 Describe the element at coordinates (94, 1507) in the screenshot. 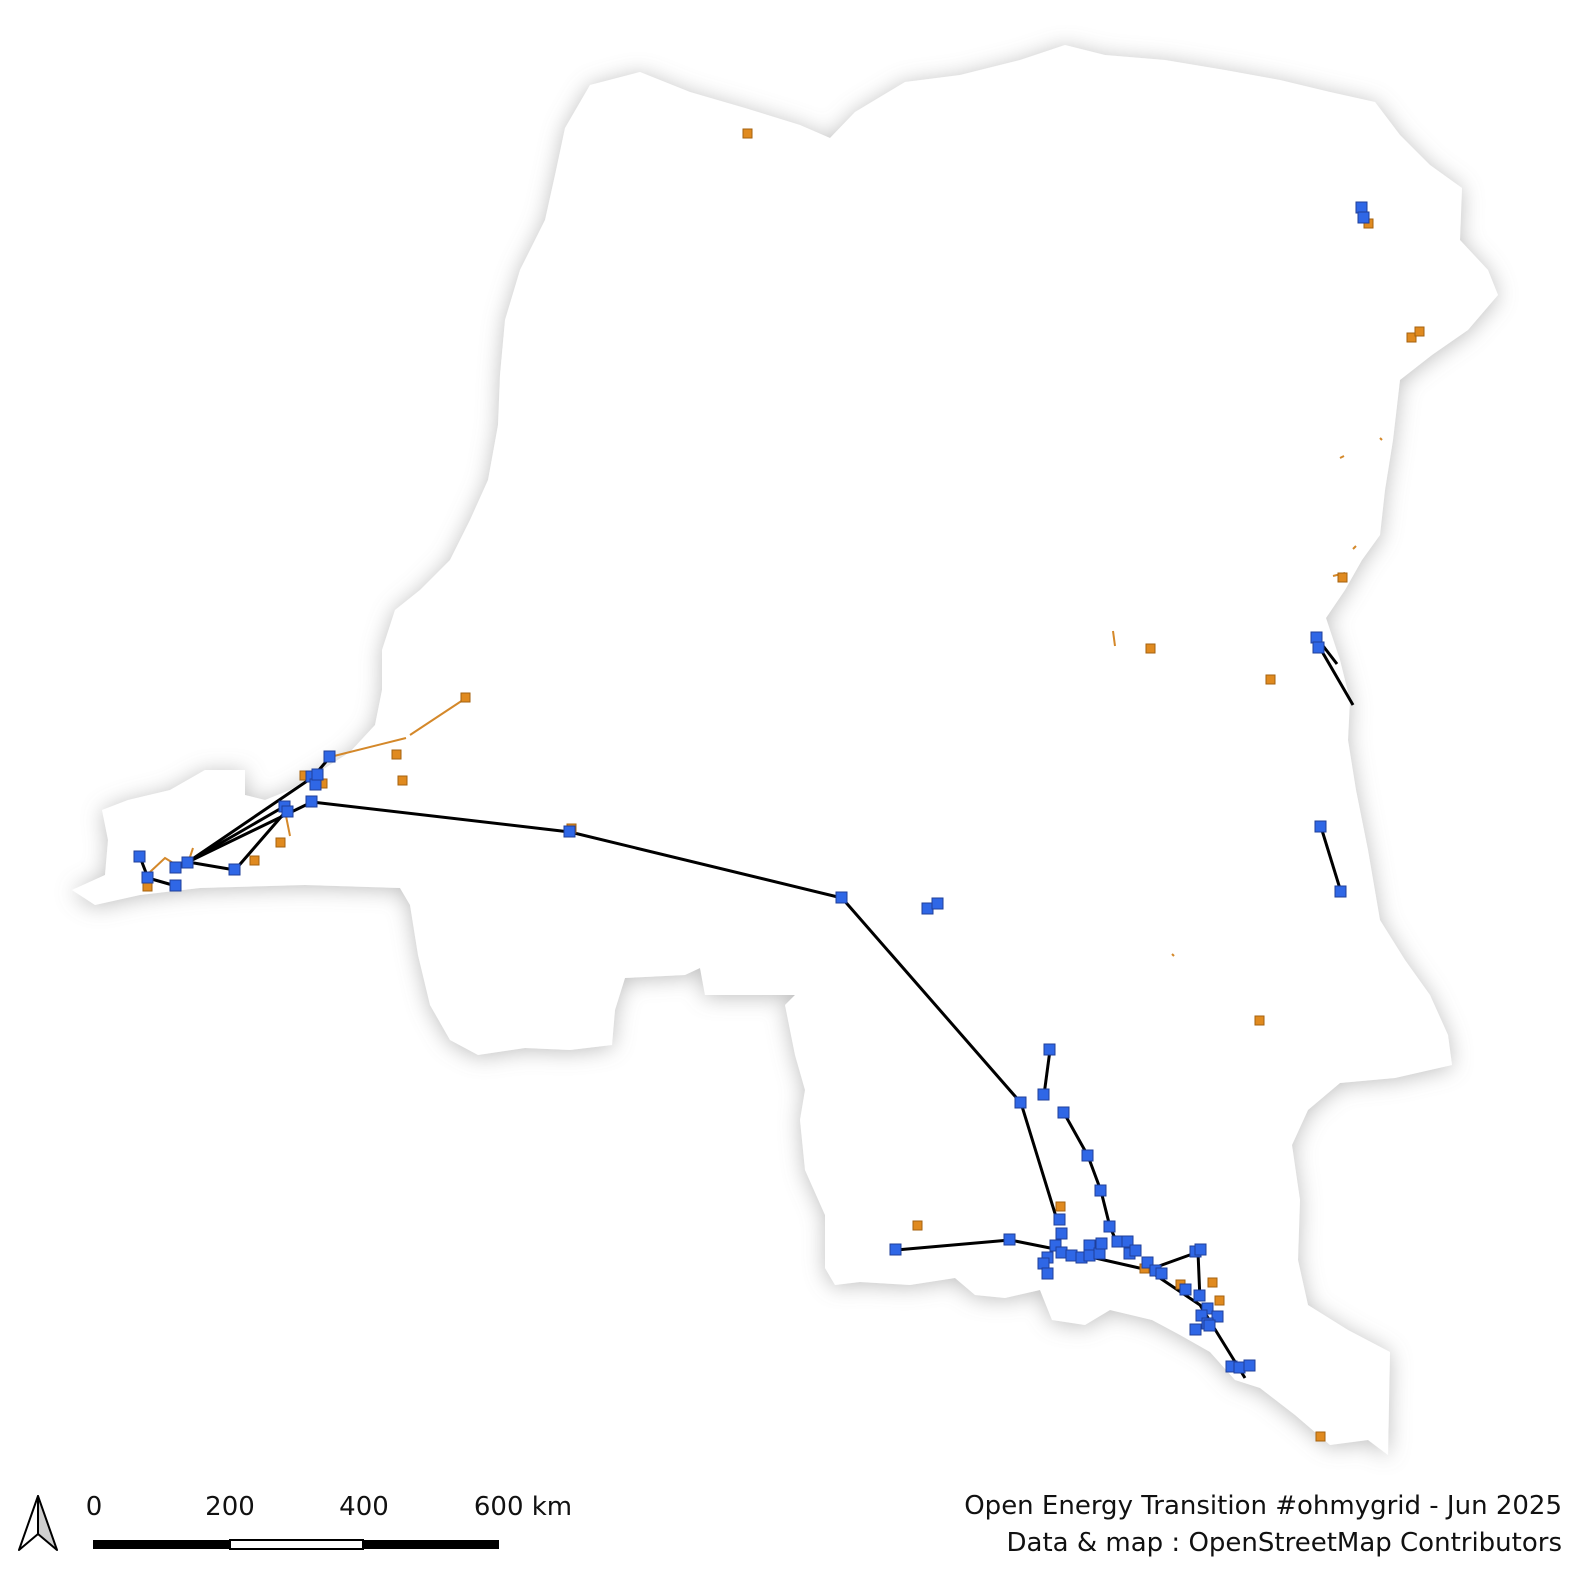

I see `scale-label-0: 0` at that location.